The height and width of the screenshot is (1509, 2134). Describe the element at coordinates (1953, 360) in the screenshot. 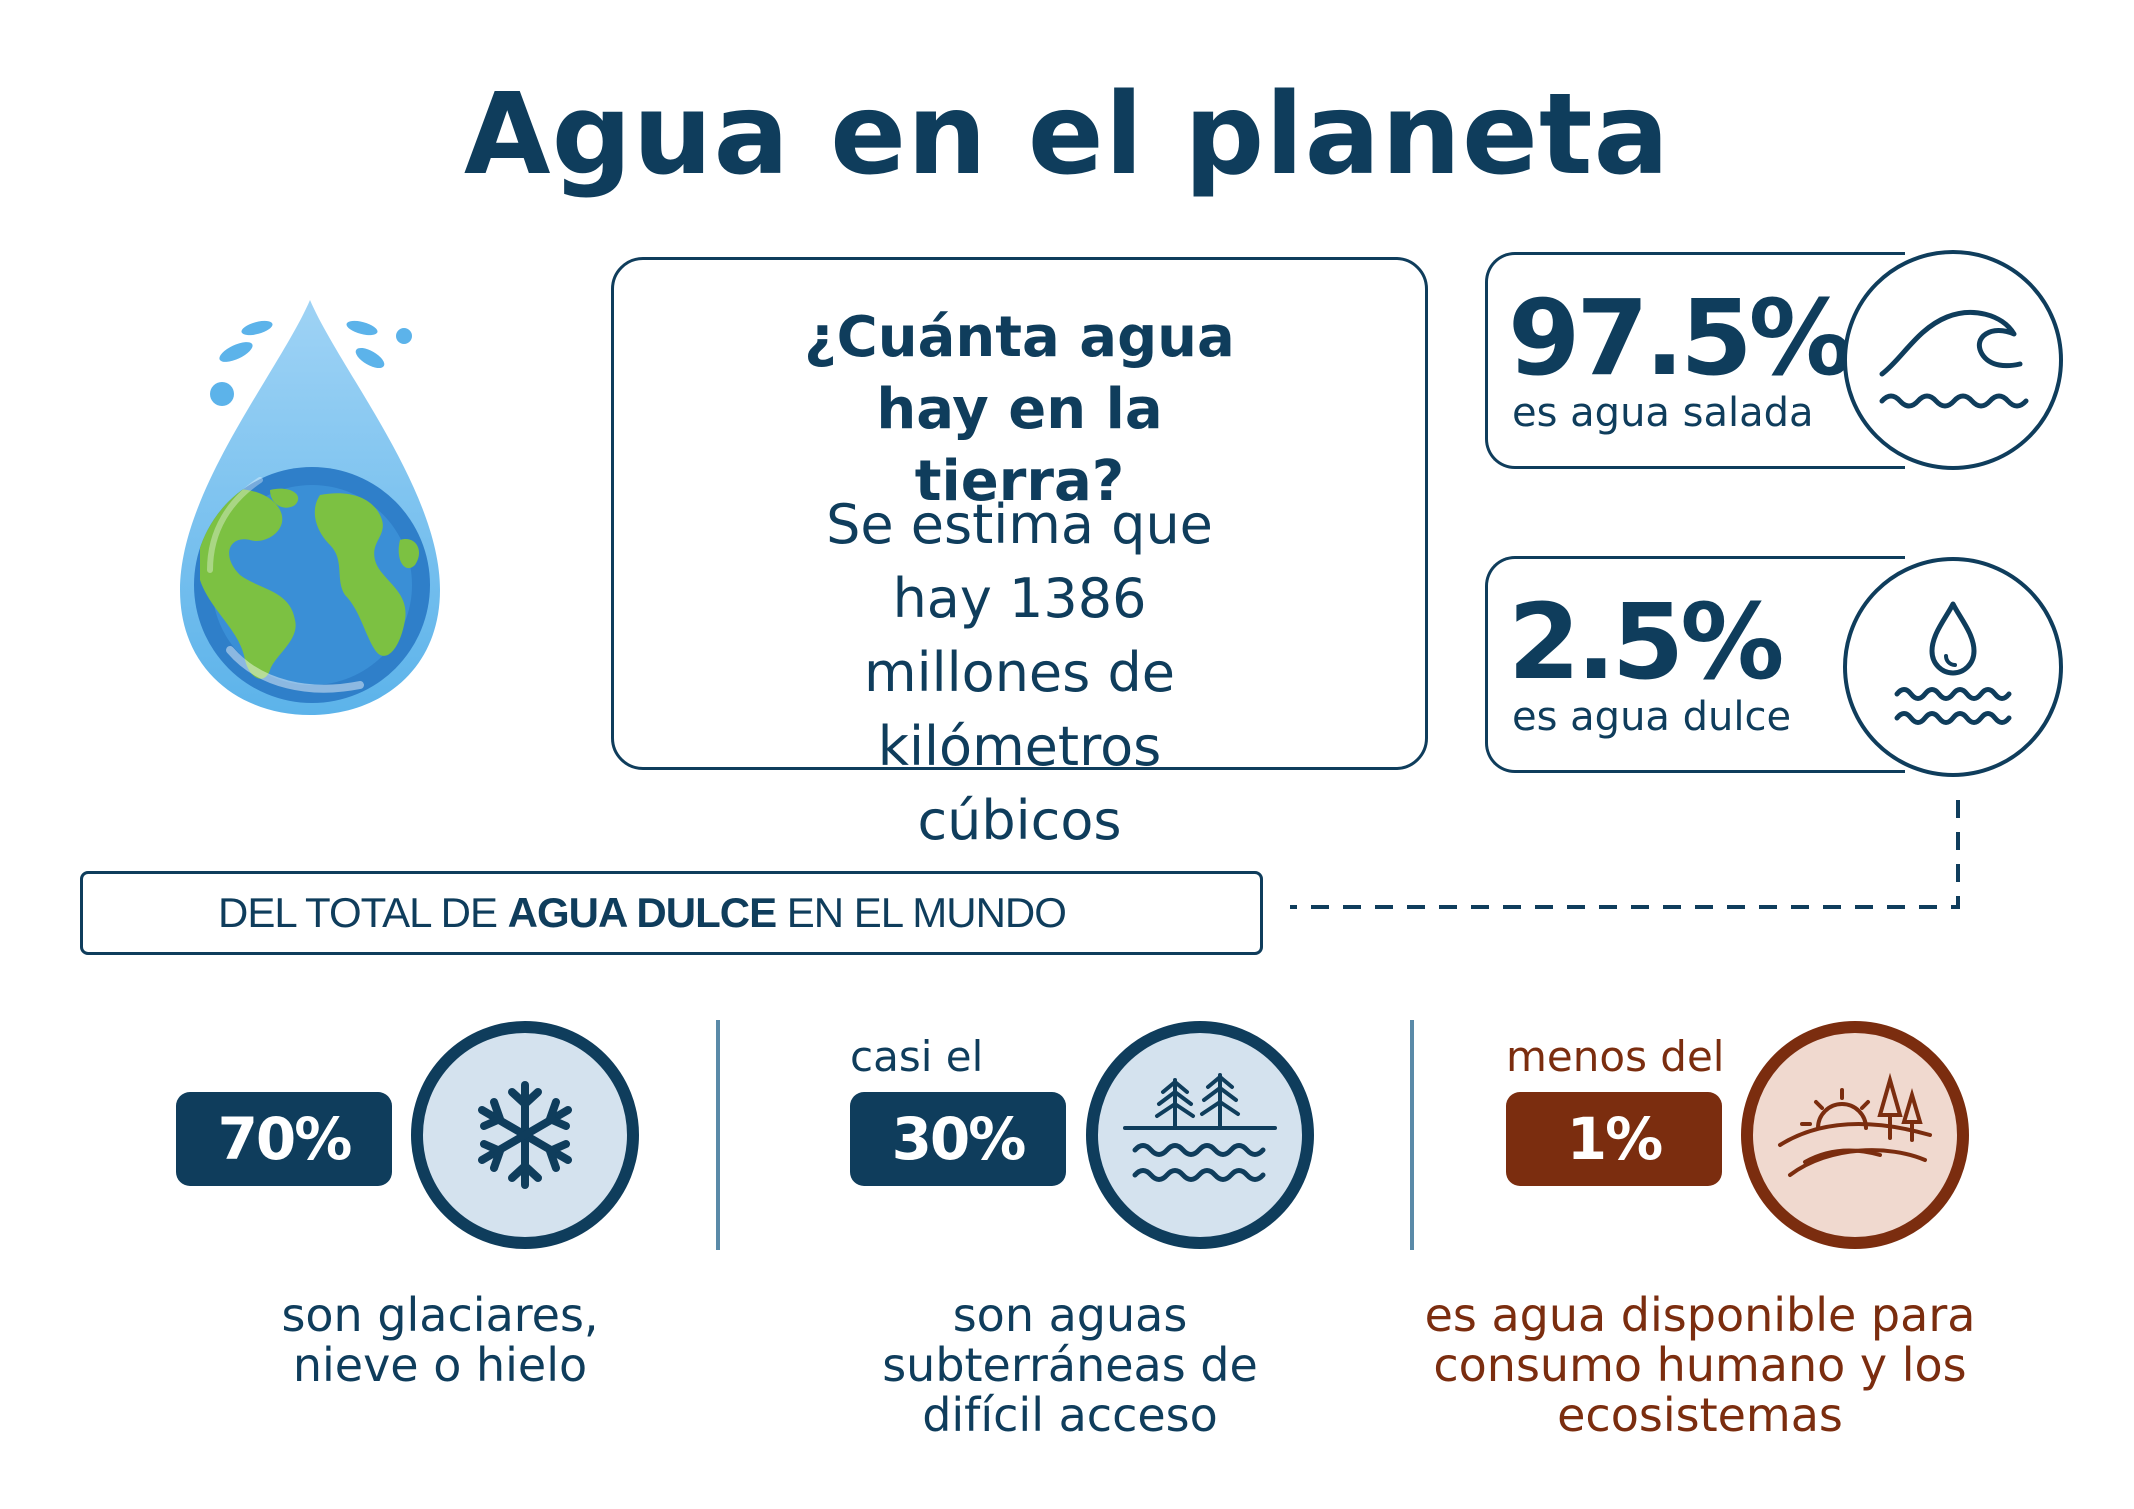

I see `wave-icon` at that location.